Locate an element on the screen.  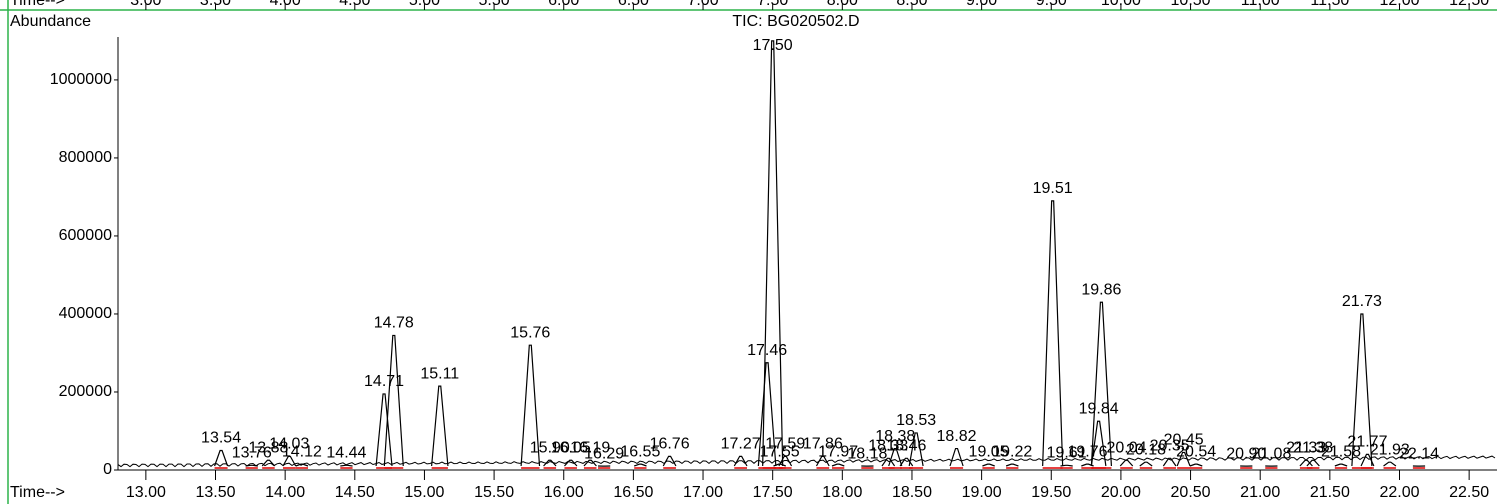
y-tick-label: 800000 is located at coordinates (85, 157).